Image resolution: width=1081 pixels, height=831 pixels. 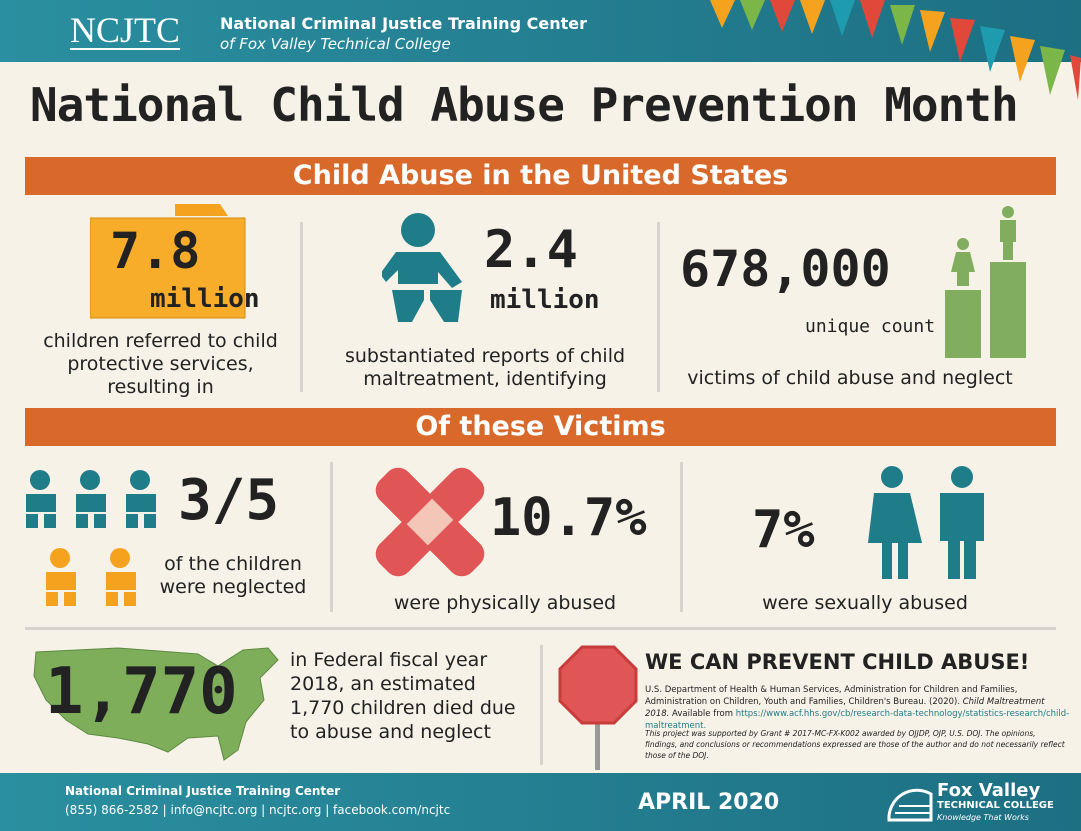 I want to click on college-tagline: Knowledge That Works, so click(x=983, y=817).